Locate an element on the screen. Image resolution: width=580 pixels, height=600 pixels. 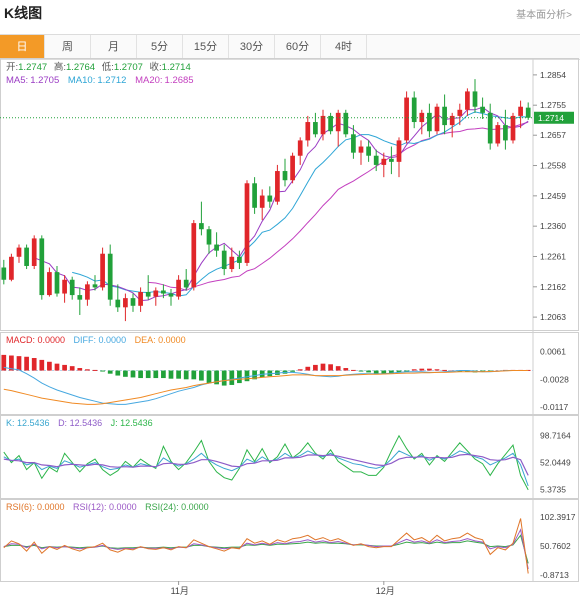
tab-4hour: 4时 is located at coordinates (344, 47).